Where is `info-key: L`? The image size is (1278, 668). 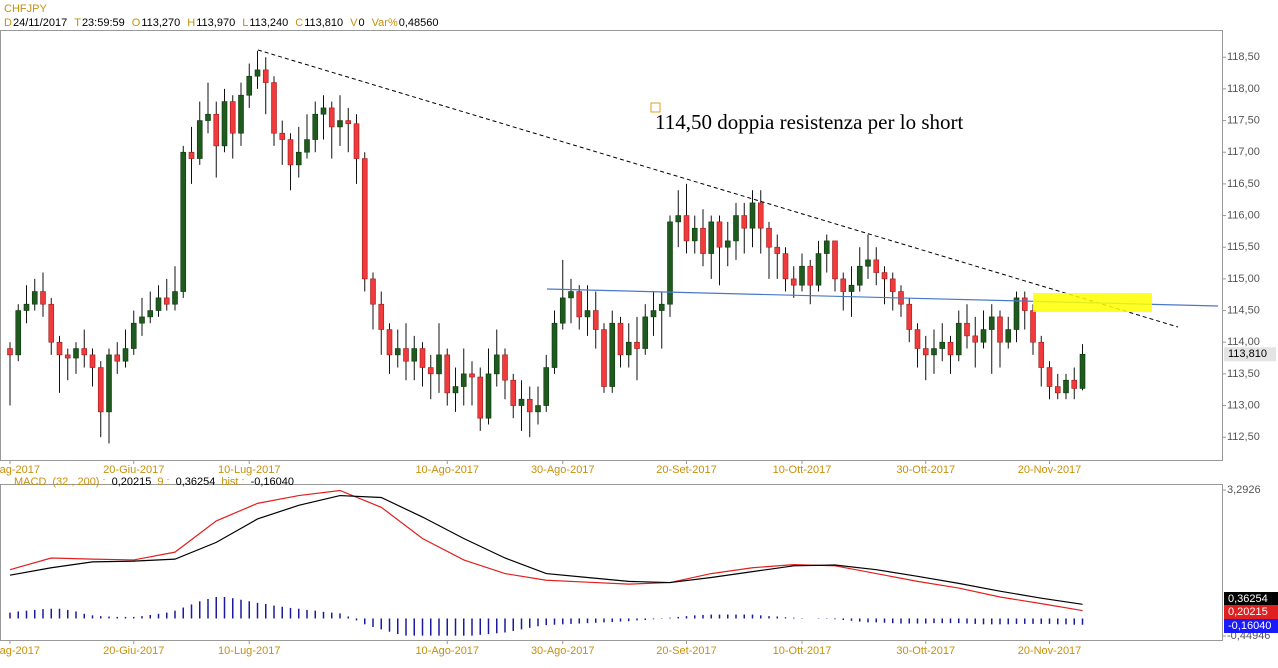
info-key: L is located at coordinates (245, 23).